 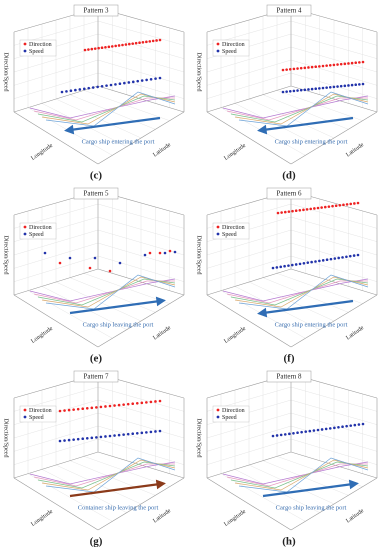 I want to click on annotation: Cargo ship entering the port, so click(x=118, y=141).